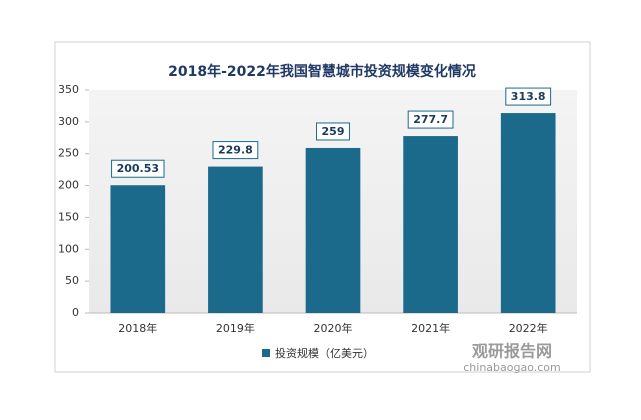 This screenshot has width=641, height=420. I want to click on y-tick-label: 50, so click(72, 280).